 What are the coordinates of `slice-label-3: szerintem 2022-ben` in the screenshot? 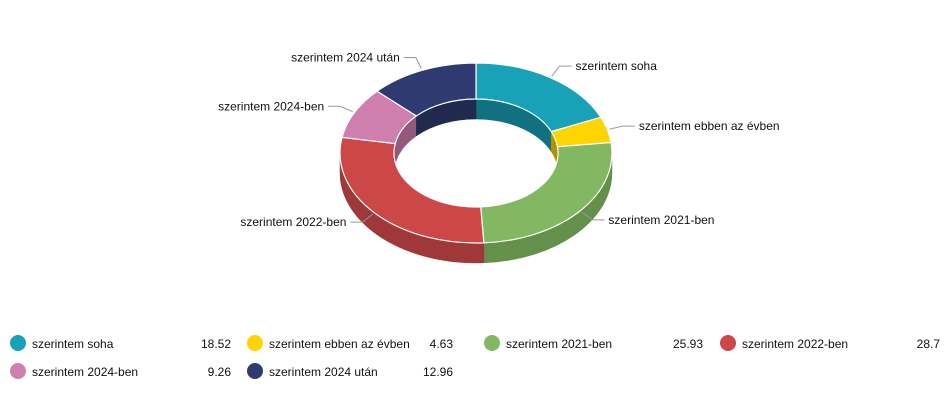 It's located at (293, 222).